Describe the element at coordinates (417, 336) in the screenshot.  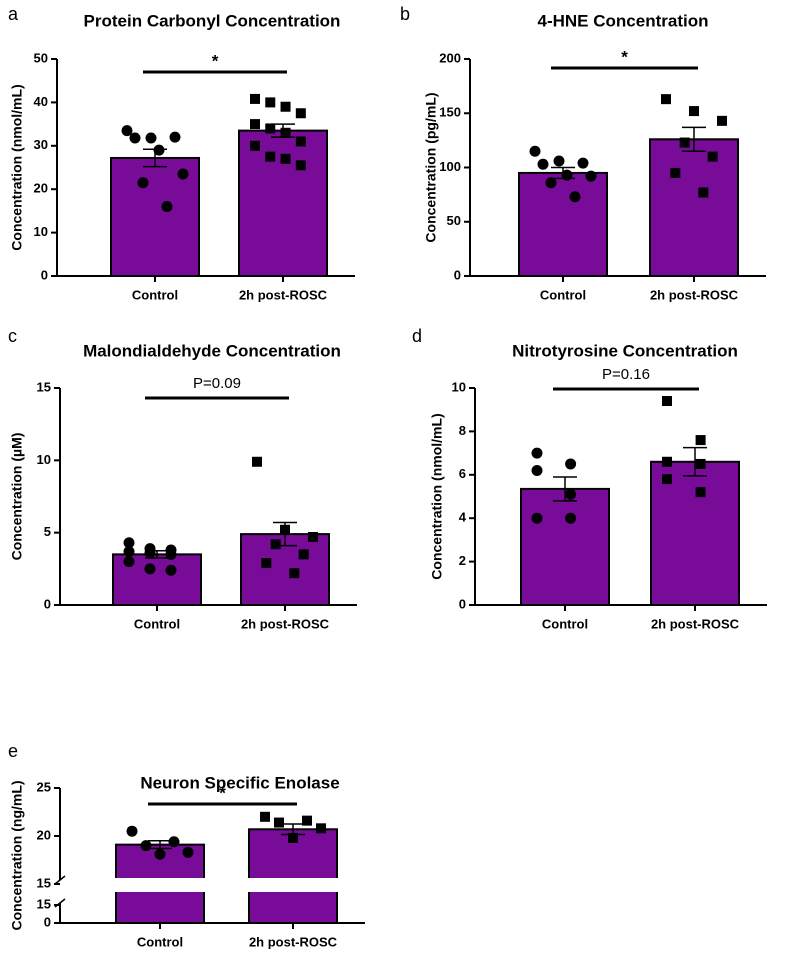
I see `panel-letter: d` at that location.